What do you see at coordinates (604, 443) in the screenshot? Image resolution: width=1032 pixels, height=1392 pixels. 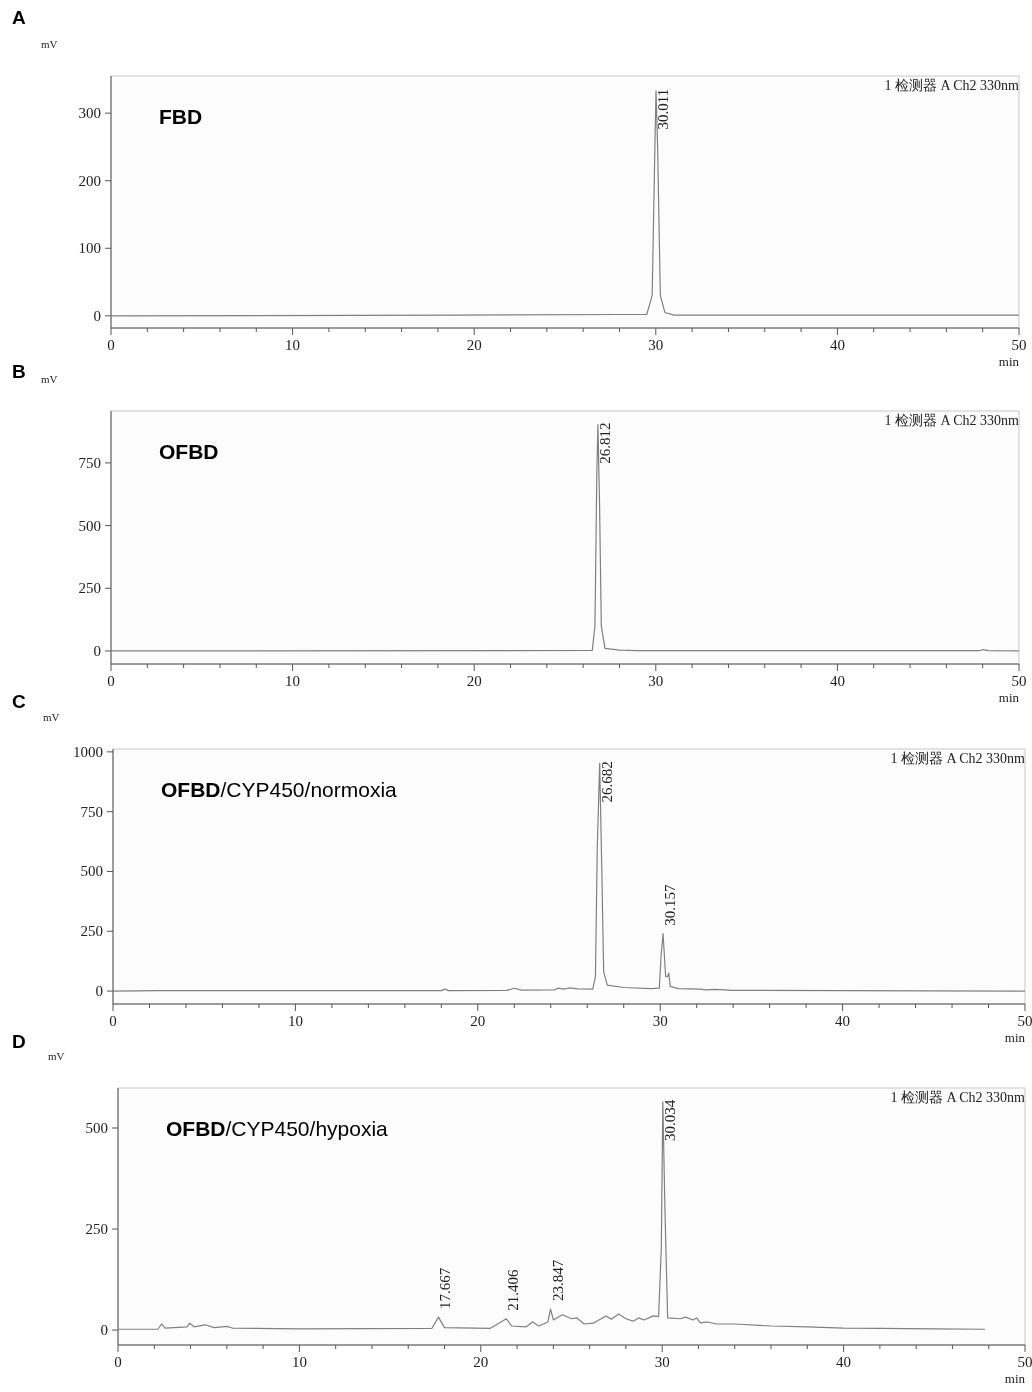 I see `annotation: 26.812` at bounding box center [604, 443].